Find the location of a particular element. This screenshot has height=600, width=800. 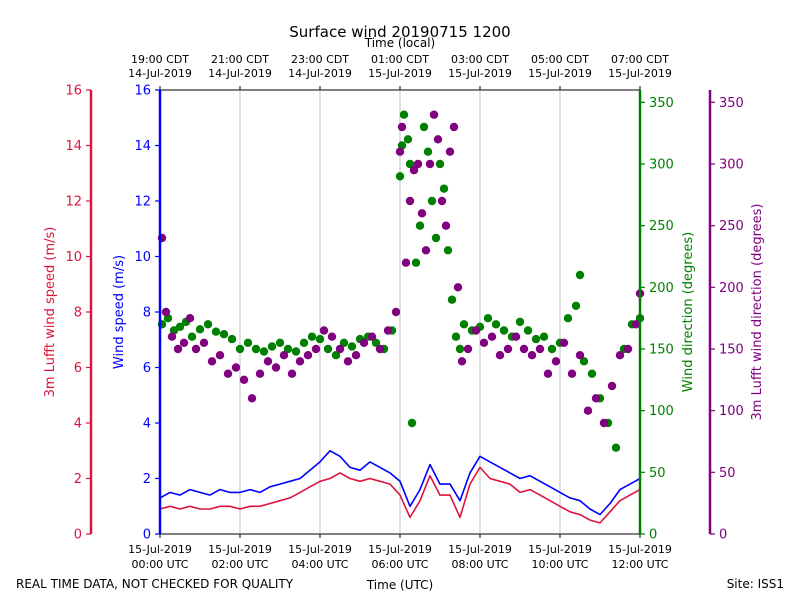

y-axis-title: 3m Lufft wind speed (m/s) is located at coordinates (50, 312).